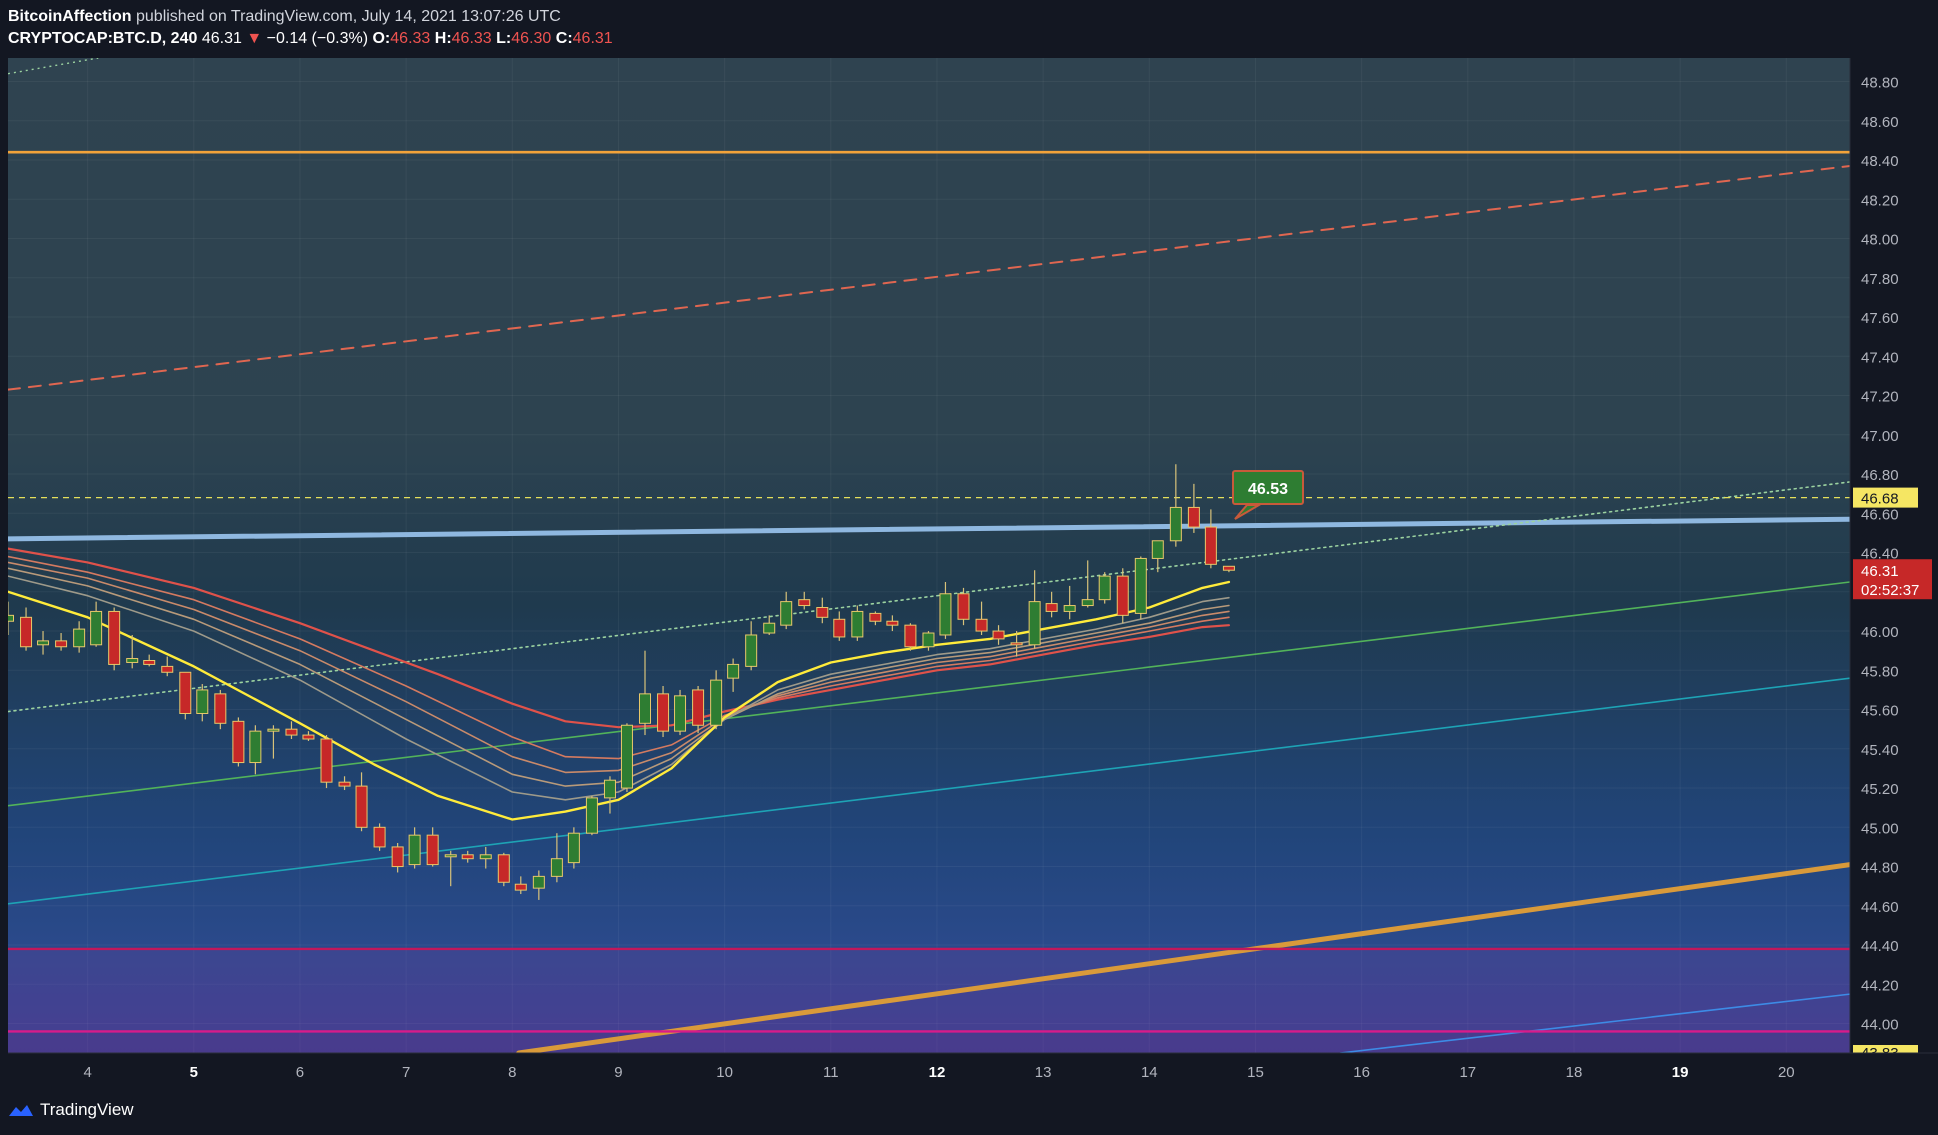  Describe the element at coordinates (1880, 711) in the screenshot. I see `price-tick-label: 45.60` at that location.